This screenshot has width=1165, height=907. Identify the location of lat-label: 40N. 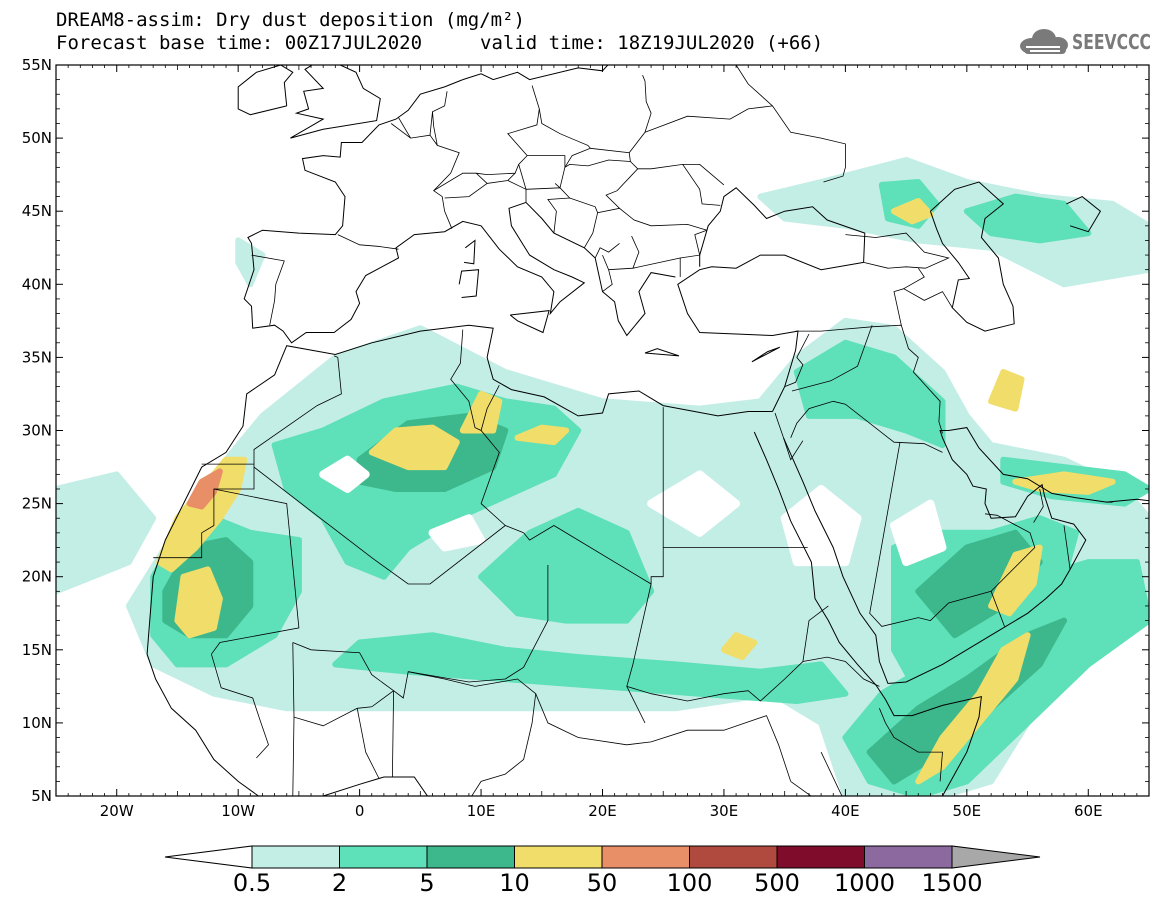
(37, 284).